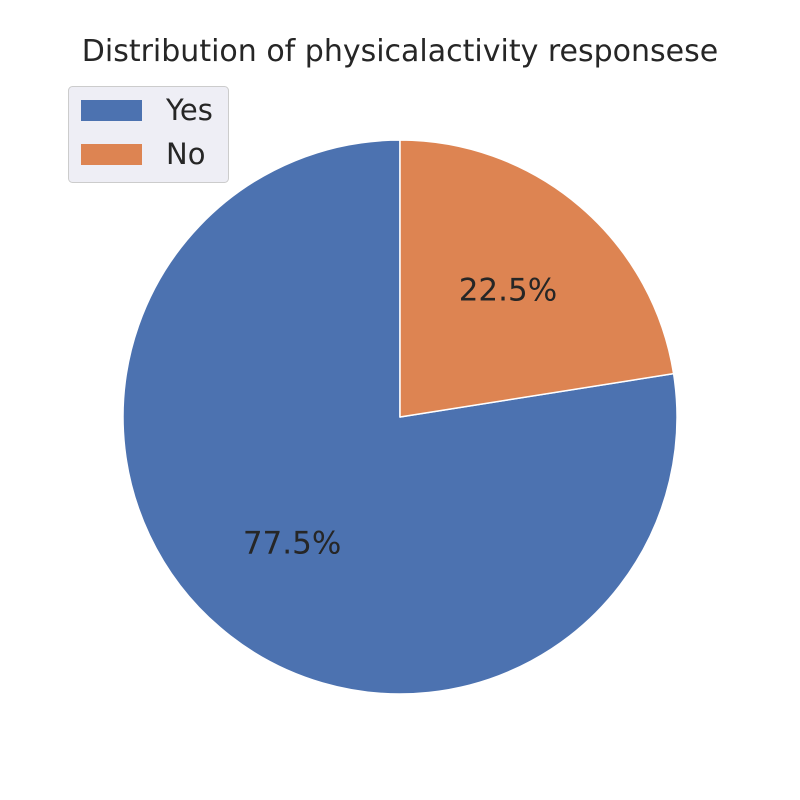 Image resolution: width=800 pixels, height=800 pixels. What do you see at coordinates (189, 110) in the screenshot?
I see `legend-label-yes: Yes` at bounding box center [189, 110].